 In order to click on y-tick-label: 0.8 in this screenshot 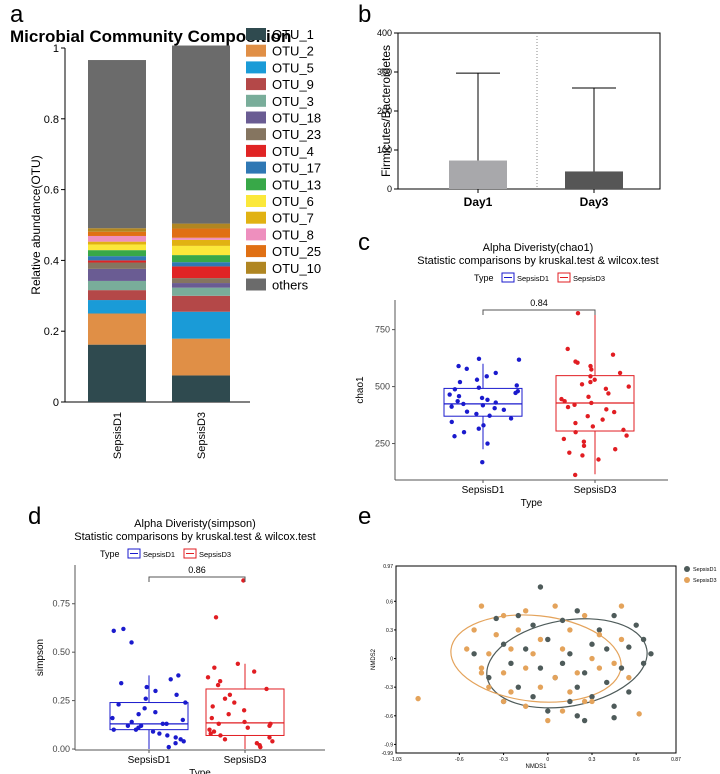, I will do `click(51, 120)`.